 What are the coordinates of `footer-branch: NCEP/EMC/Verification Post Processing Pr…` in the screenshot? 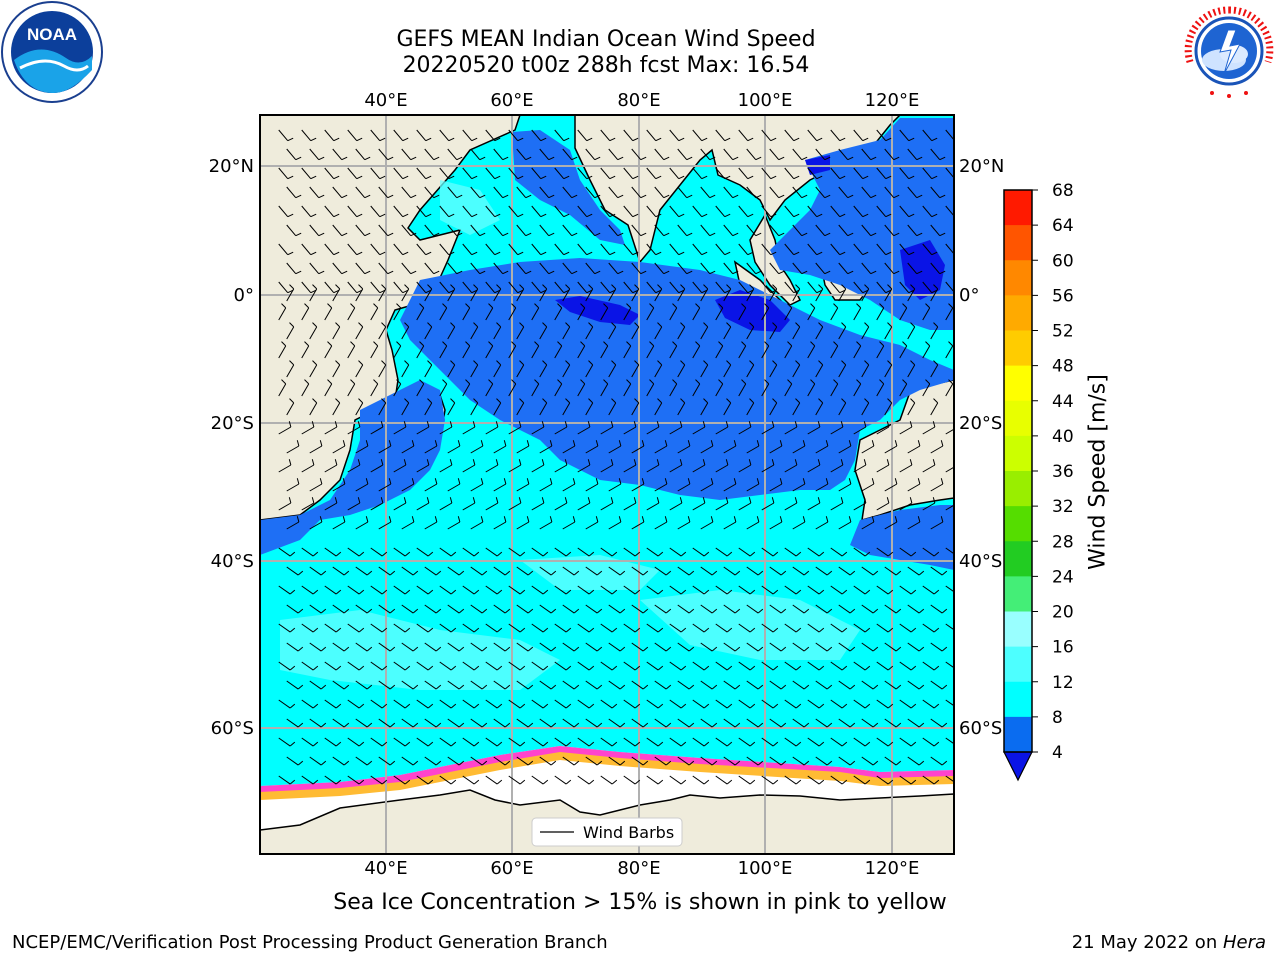 It's located at (310, 942).